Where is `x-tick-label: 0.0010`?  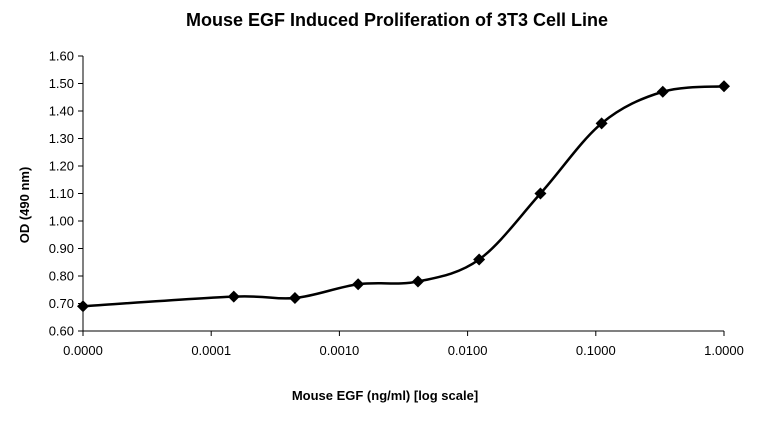
x-tick-label: 0.0010 is located at coordinates (340, 350).